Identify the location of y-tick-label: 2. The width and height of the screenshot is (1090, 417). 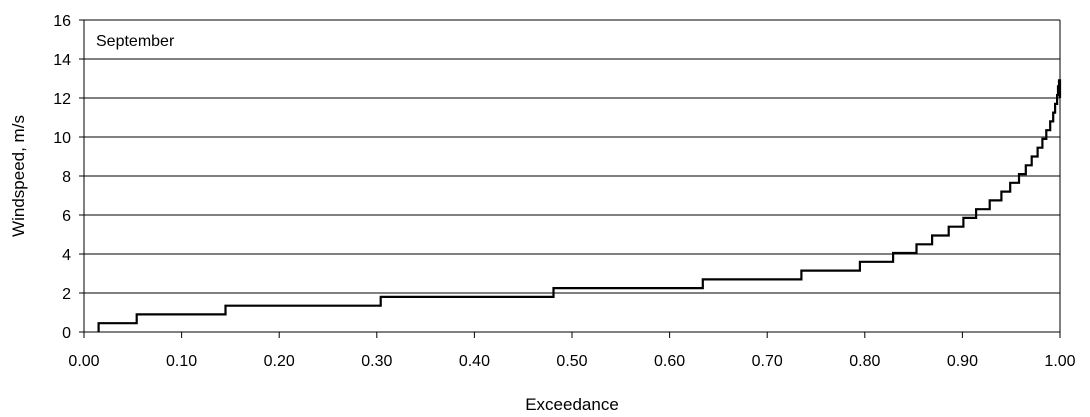
(66, 294).